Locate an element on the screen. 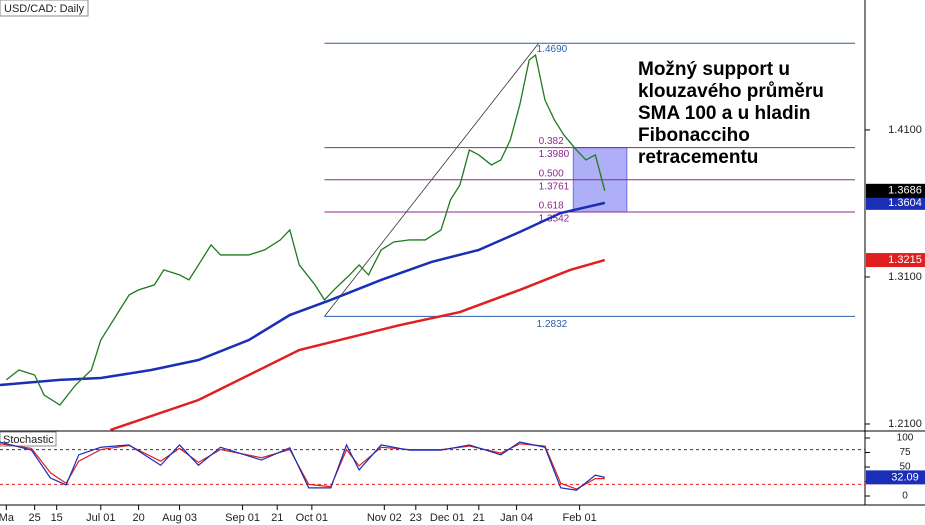 This screenshot has width=925, height=525. y-tick-label: 1.3100 is located at coordinates (905, 277).